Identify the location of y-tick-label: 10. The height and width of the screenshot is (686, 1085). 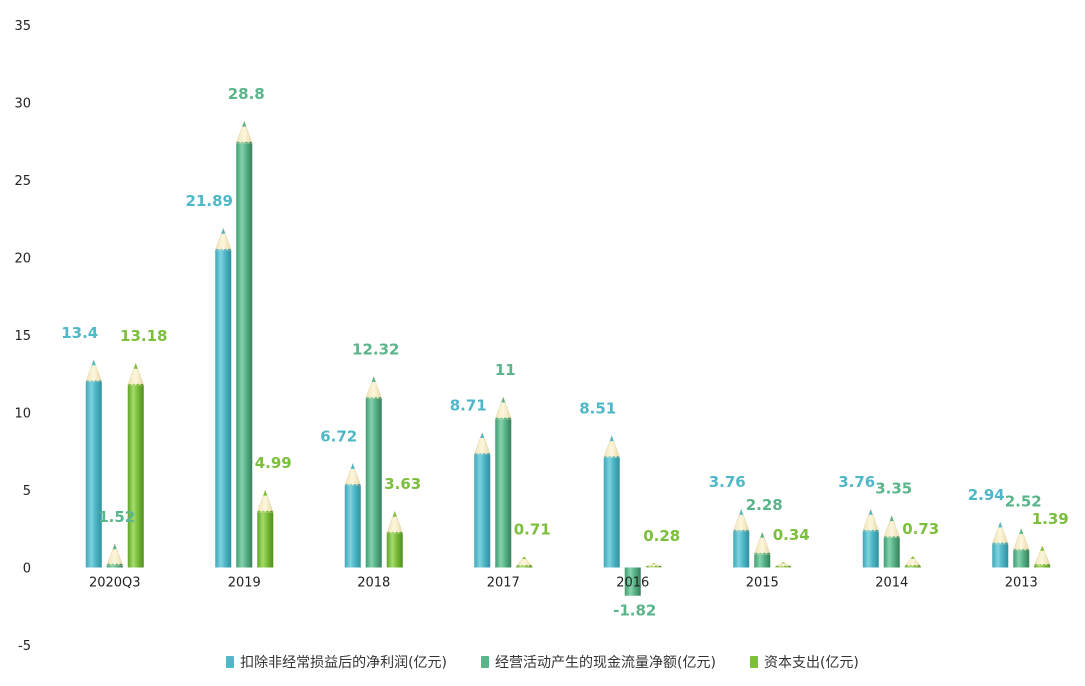
(22, 414).